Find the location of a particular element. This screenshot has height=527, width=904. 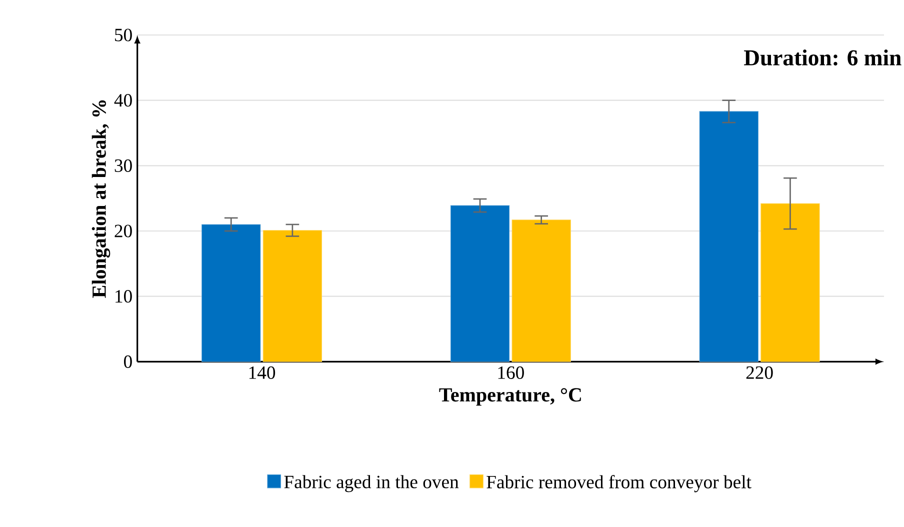

x-tick-label: 220 is located at coordinates (759, 372).